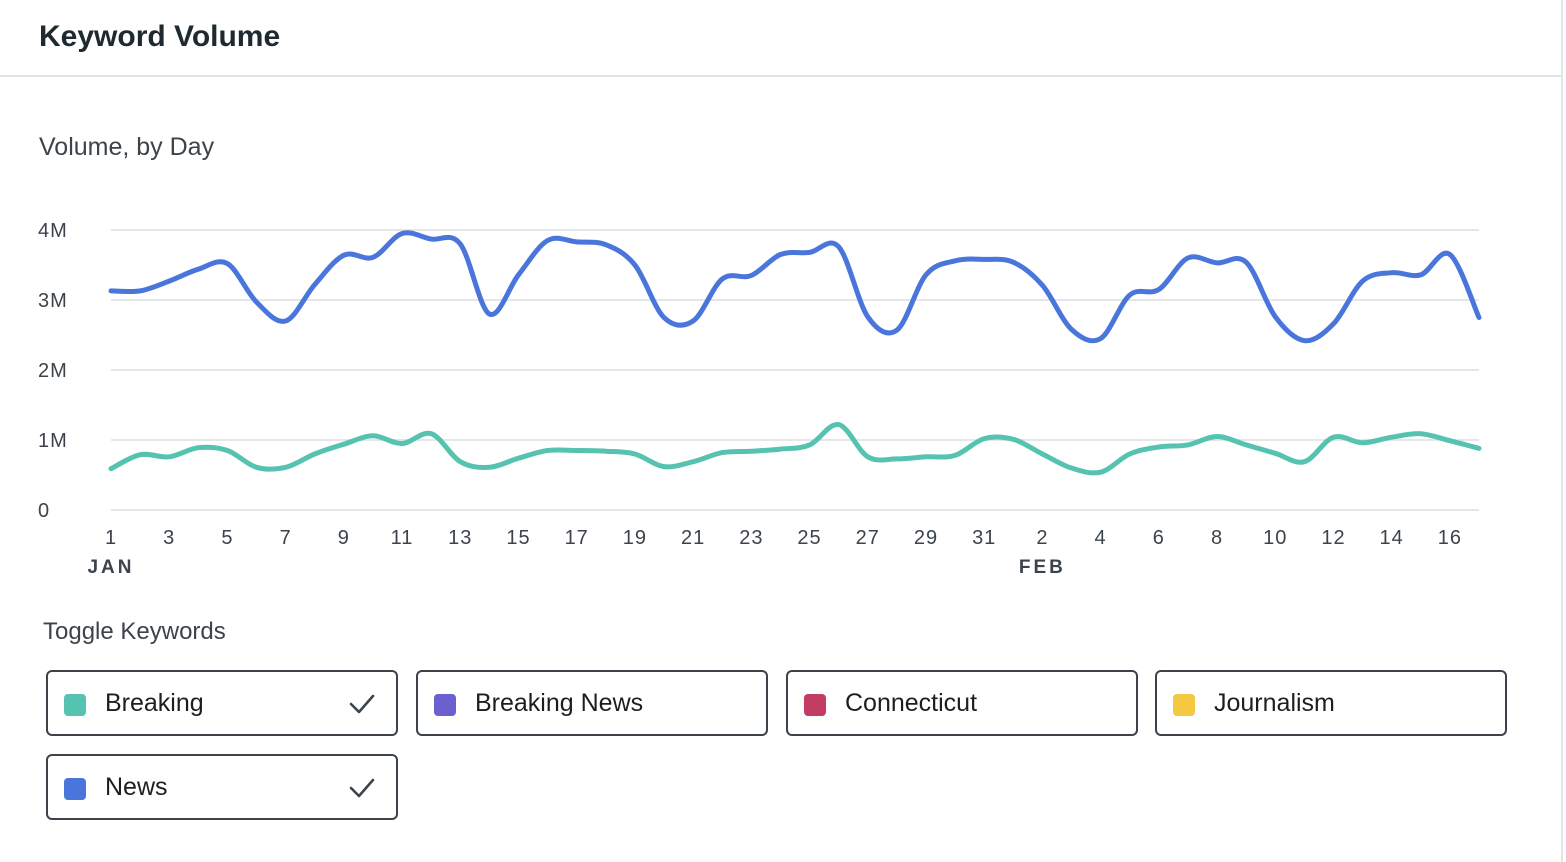 This screenshot has height=862, width=1566. What do you see at coordinates (1275, 538) in the screenshot?
I see `x-tick-label: 10` at bounding box center [1275, 538].